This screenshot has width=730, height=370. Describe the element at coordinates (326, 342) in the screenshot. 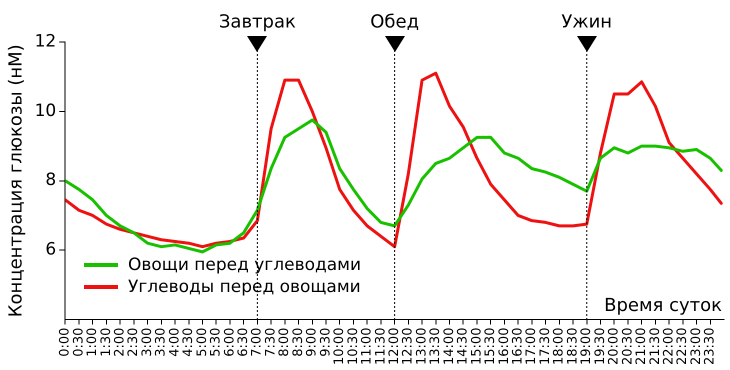

I see `x-tick-label: 9:30` at that location.